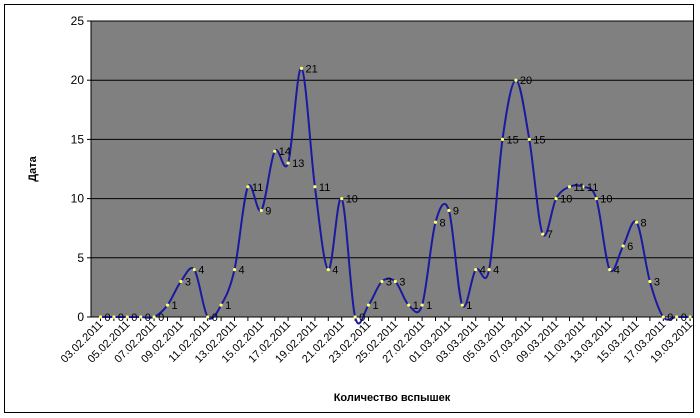 The width and height of the screenshot is (700, 418). I want to click on data-label: 6, so click(630, 247).